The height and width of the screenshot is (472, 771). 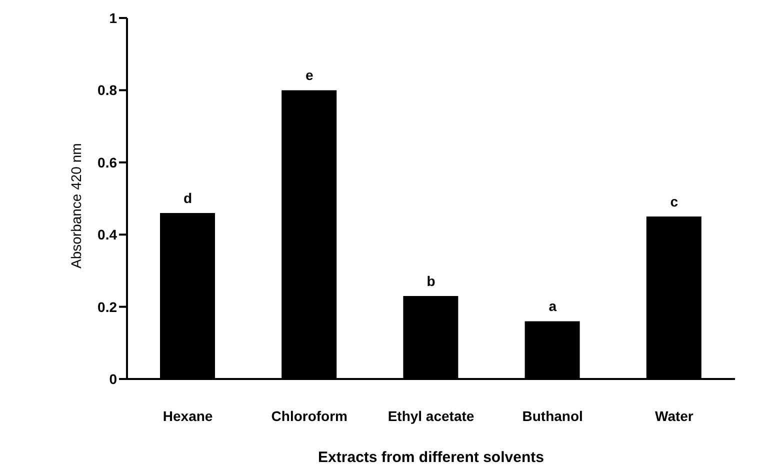 I want to click on x-tick-label: Ethyl acetate, so click(x=431, y=416).